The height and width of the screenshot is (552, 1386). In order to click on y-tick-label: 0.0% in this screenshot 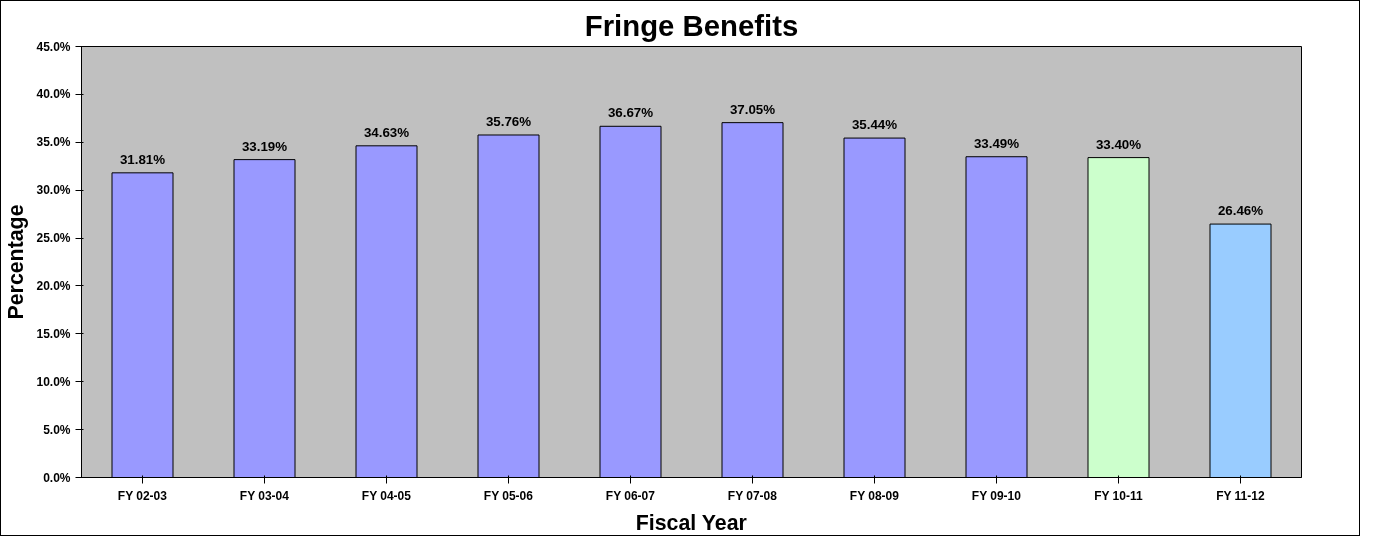, I will do `click(57, 477)`.